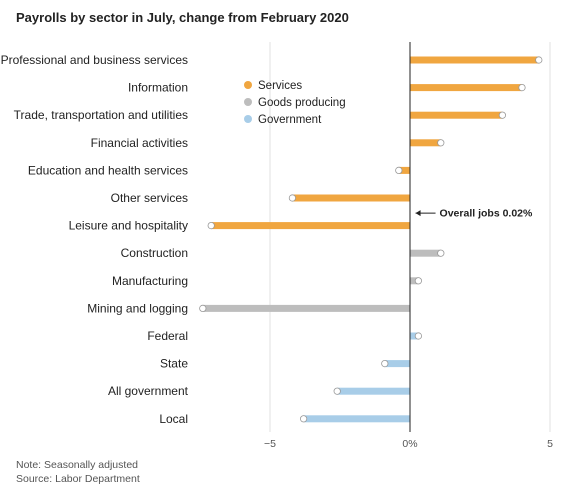  I want to click on category-label: All government, so click(148, 391).